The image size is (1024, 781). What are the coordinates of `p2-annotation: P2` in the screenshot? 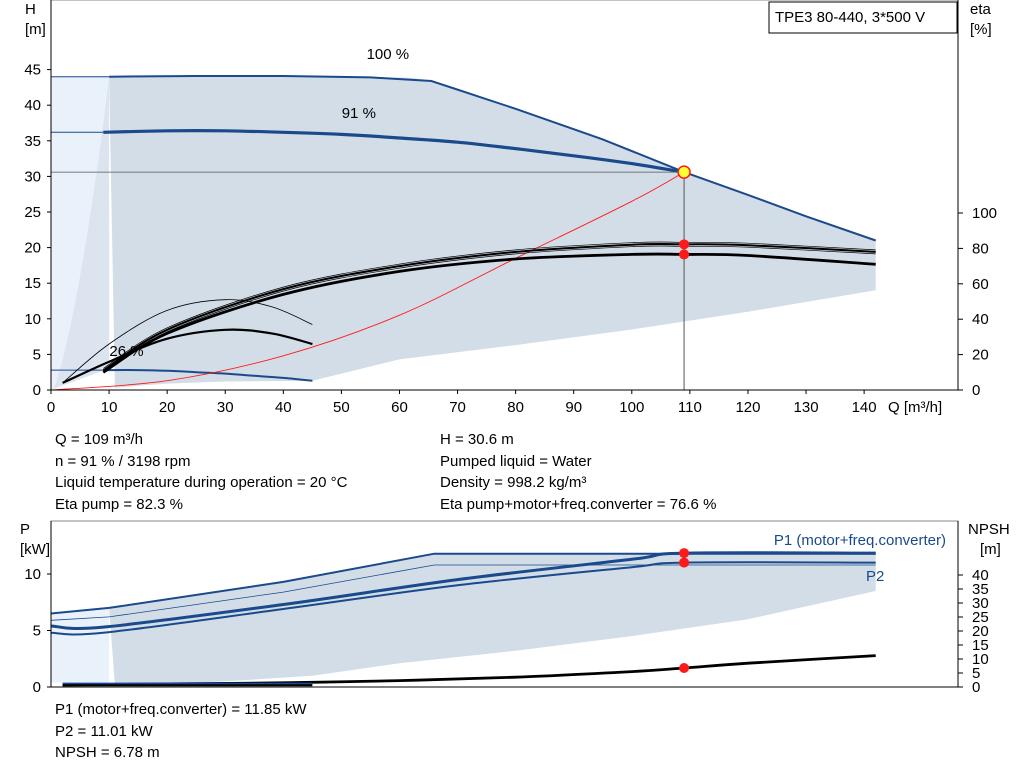 It's located at (875, 576).